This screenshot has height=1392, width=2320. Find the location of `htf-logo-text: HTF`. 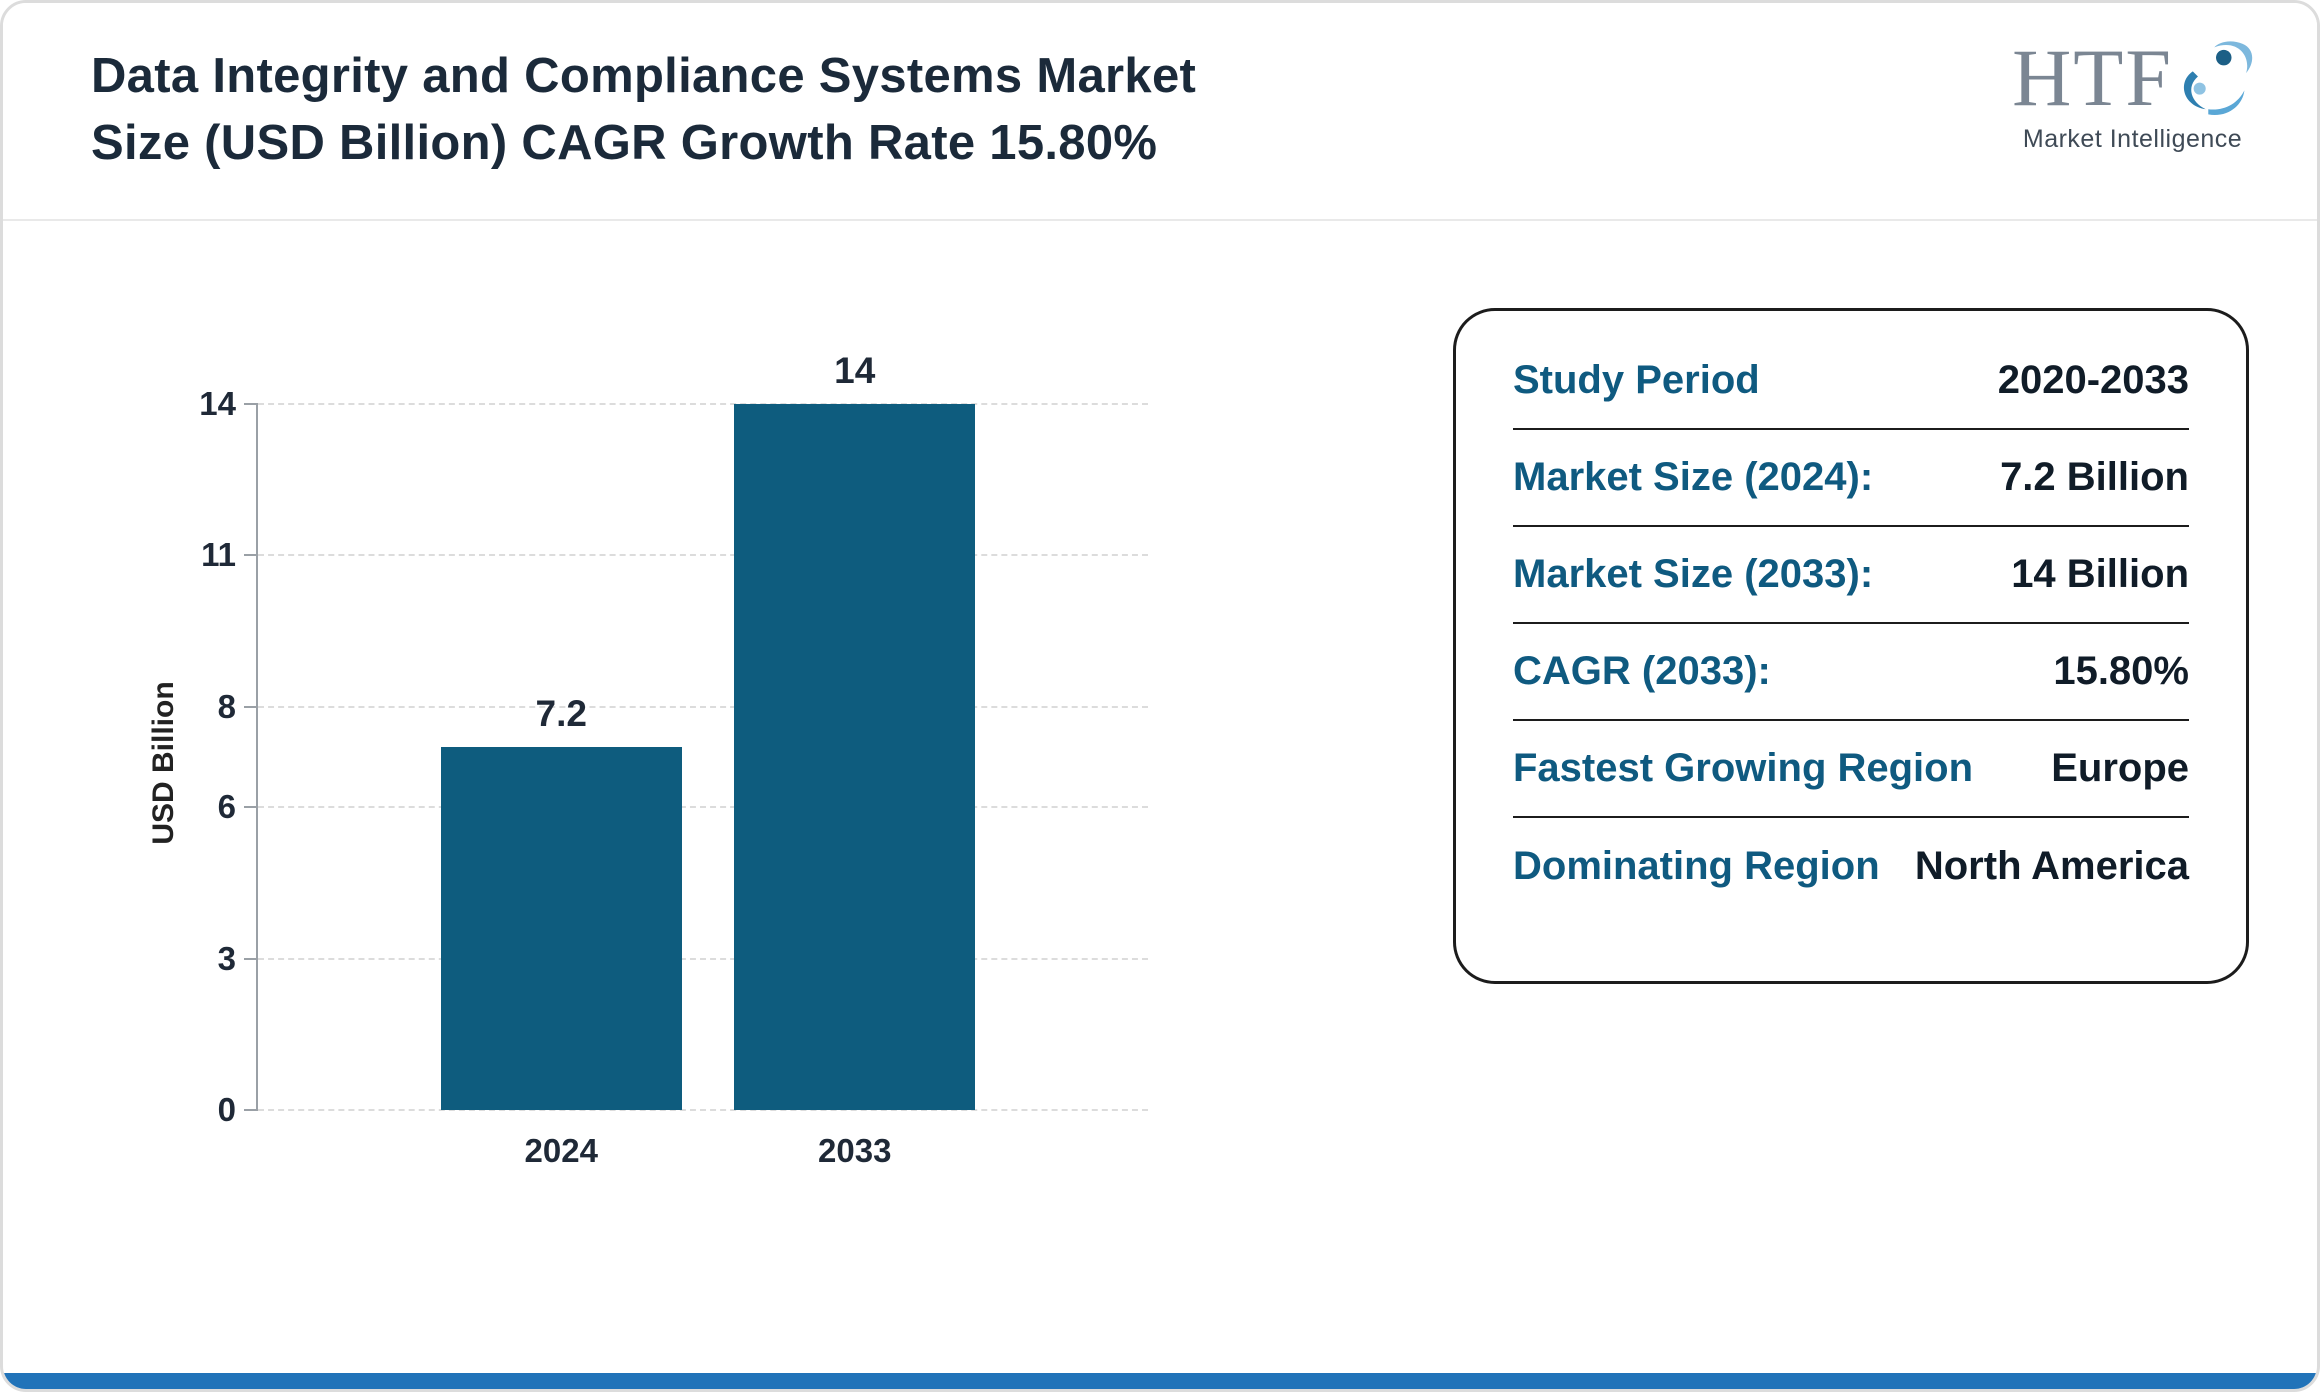

htf-logo-text: HTF is located at coordinates (2092, 77).